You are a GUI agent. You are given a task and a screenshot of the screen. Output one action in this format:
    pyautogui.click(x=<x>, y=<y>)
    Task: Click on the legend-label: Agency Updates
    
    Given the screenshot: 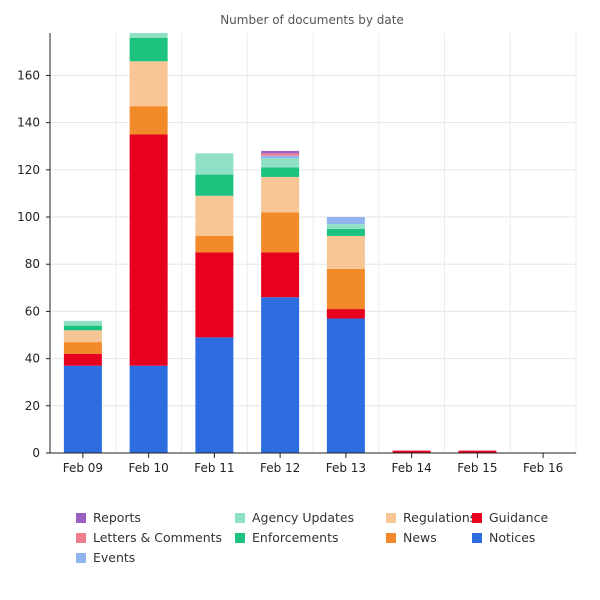 What is the action you would take?
    pyautogui.click(x=303, y=517)
    